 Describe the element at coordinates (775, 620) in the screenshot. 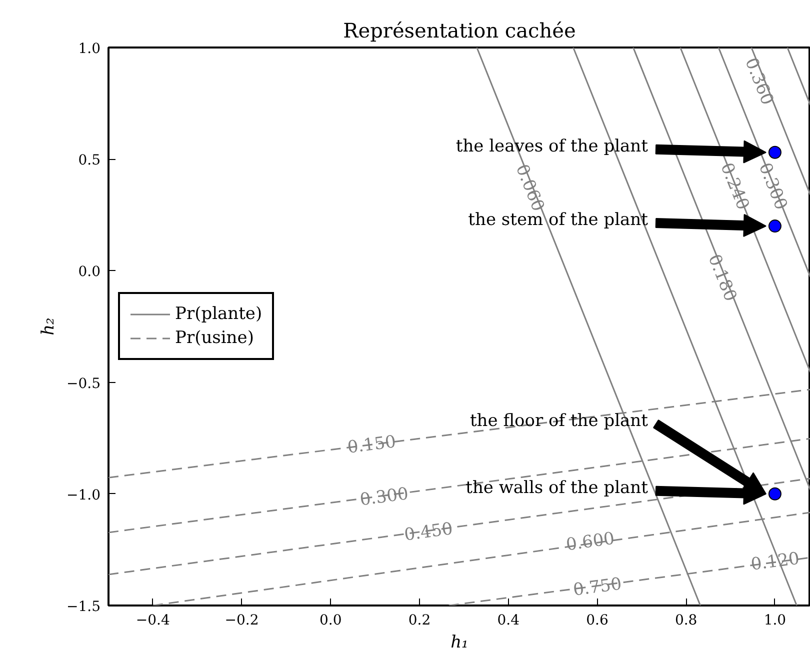

I see `x-tick-label: 1.0` at that location.